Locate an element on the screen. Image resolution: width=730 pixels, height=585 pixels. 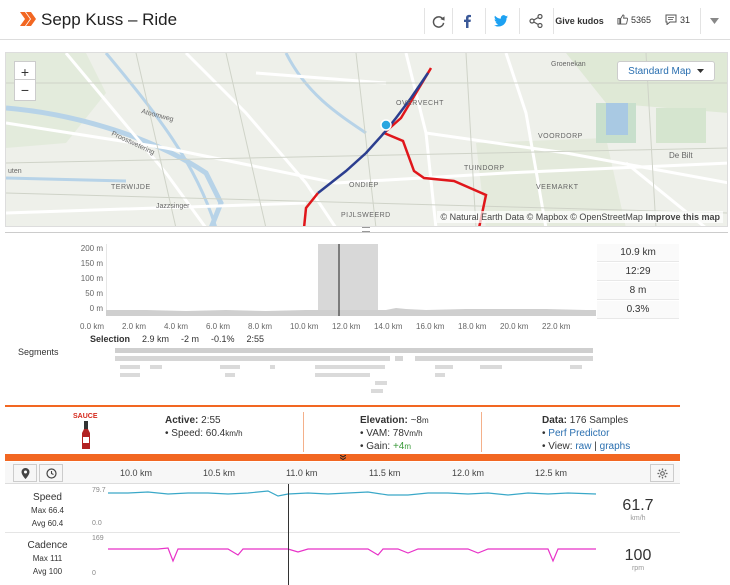
kudos-count: 5365 is located at coordinates (634, 19).